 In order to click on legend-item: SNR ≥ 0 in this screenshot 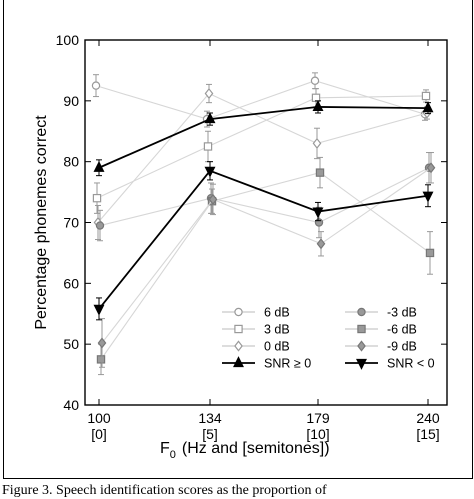, I will do `click(266, 363)`.